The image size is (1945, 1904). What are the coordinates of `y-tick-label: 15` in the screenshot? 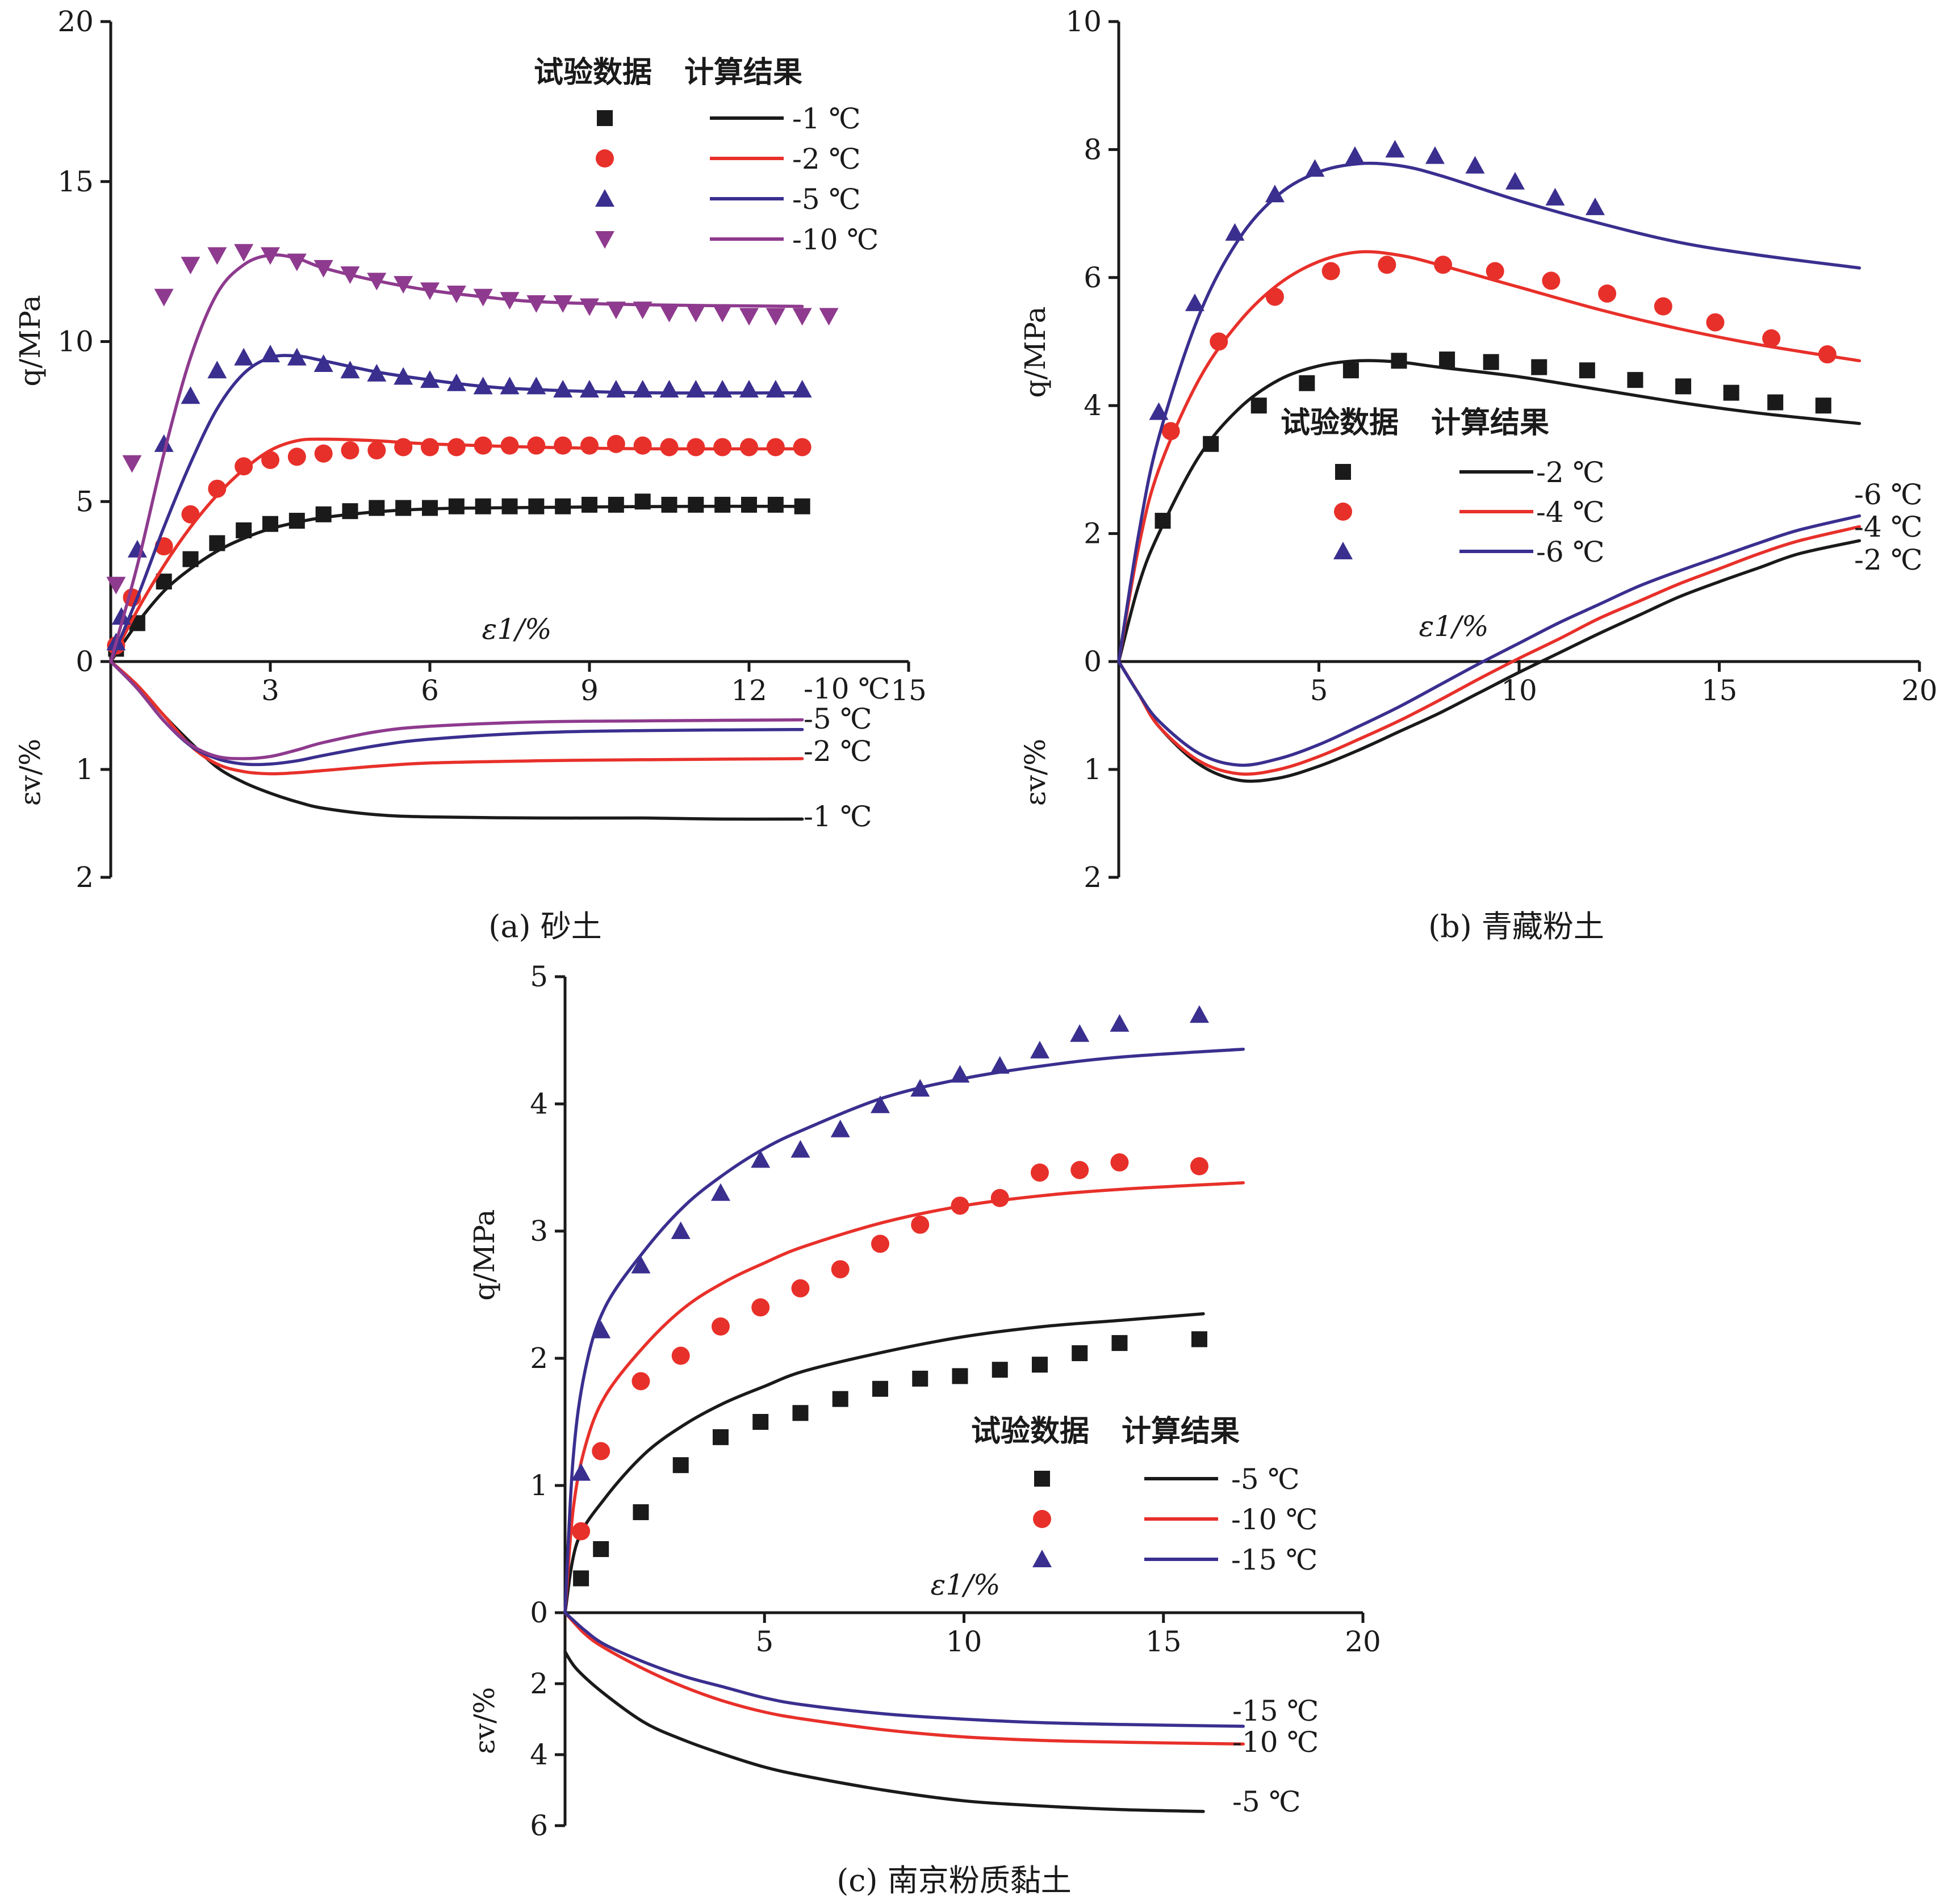 It's located at (75, 181).